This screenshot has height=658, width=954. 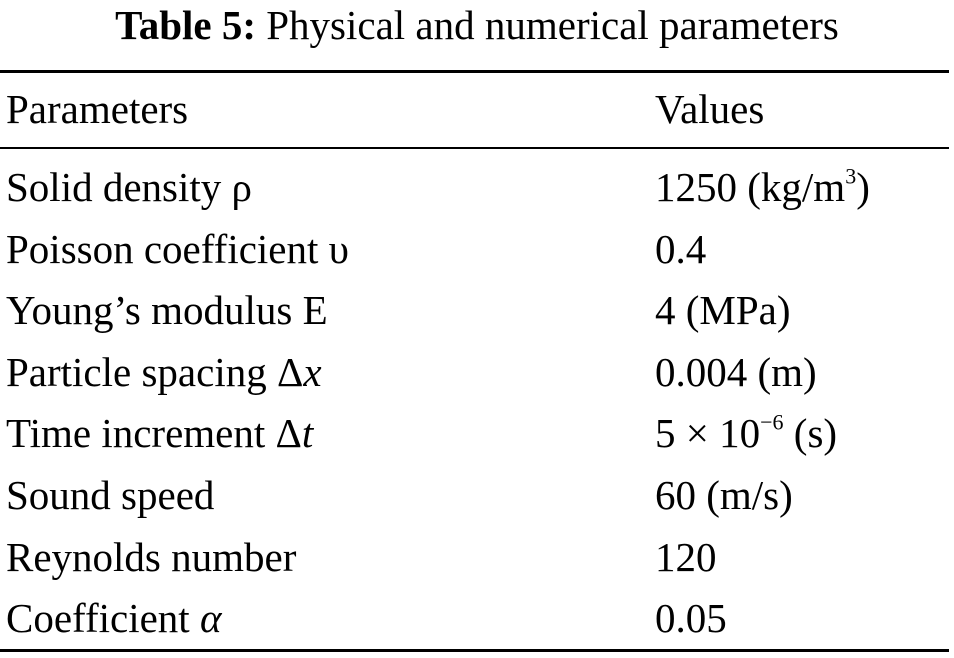 I want to click on parameter-name: Young’s modulus, so click(x=149, y=310).